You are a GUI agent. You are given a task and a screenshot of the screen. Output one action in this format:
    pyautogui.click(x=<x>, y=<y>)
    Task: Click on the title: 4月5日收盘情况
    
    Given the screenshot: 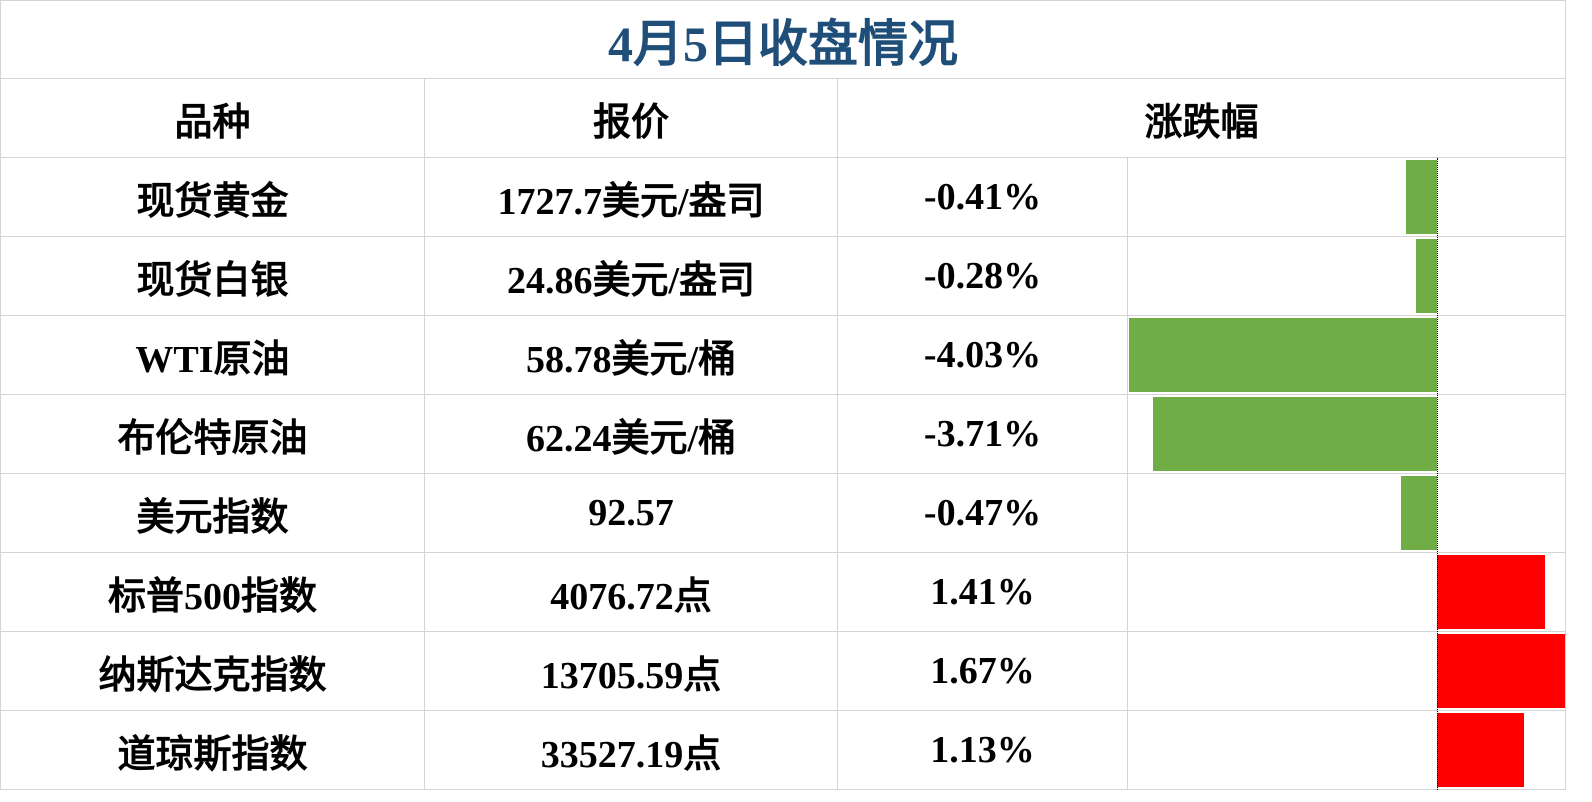 What is the action you would take?
    pyautogui.click(x=783, y=39)
    